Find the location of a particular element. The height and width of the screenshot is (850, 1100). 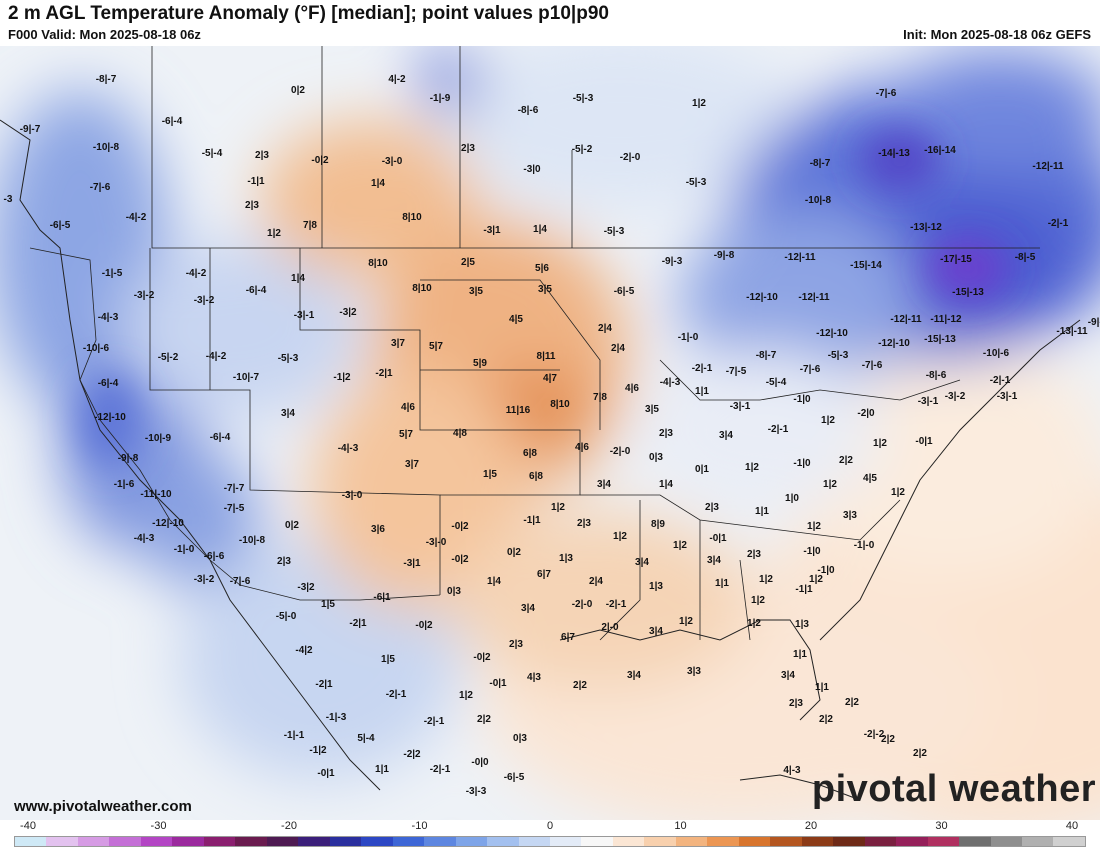

point-value-label: -1|0 is located at coordinates (826, 570).